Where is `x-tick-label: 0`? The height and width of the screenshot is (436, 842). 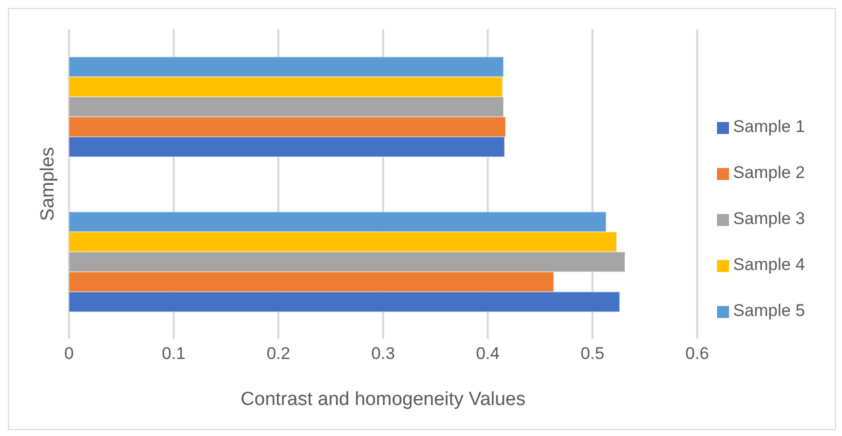
x-tick-label: 0 is located at coordinates (69, 354).